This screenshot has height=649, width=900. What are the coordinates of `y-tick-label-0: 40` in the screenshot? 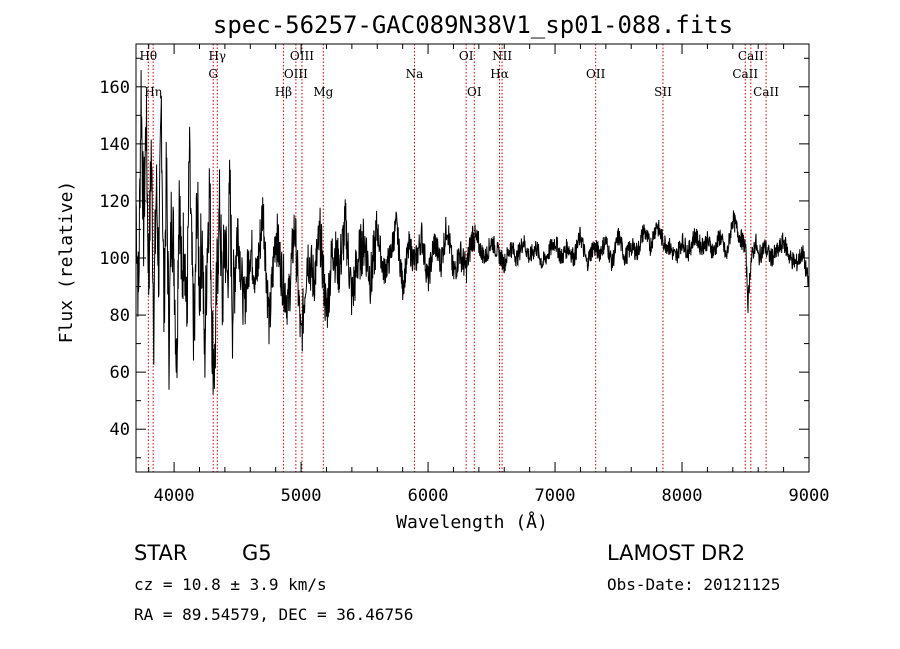 It's located at (120, 430).